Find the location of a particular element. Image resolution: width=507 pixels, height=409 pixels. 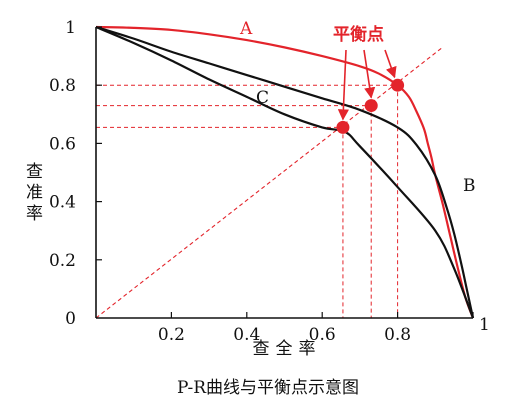

chart-caption: P-R曲线与平衡点示意图 is located at coordinates (268, 388).